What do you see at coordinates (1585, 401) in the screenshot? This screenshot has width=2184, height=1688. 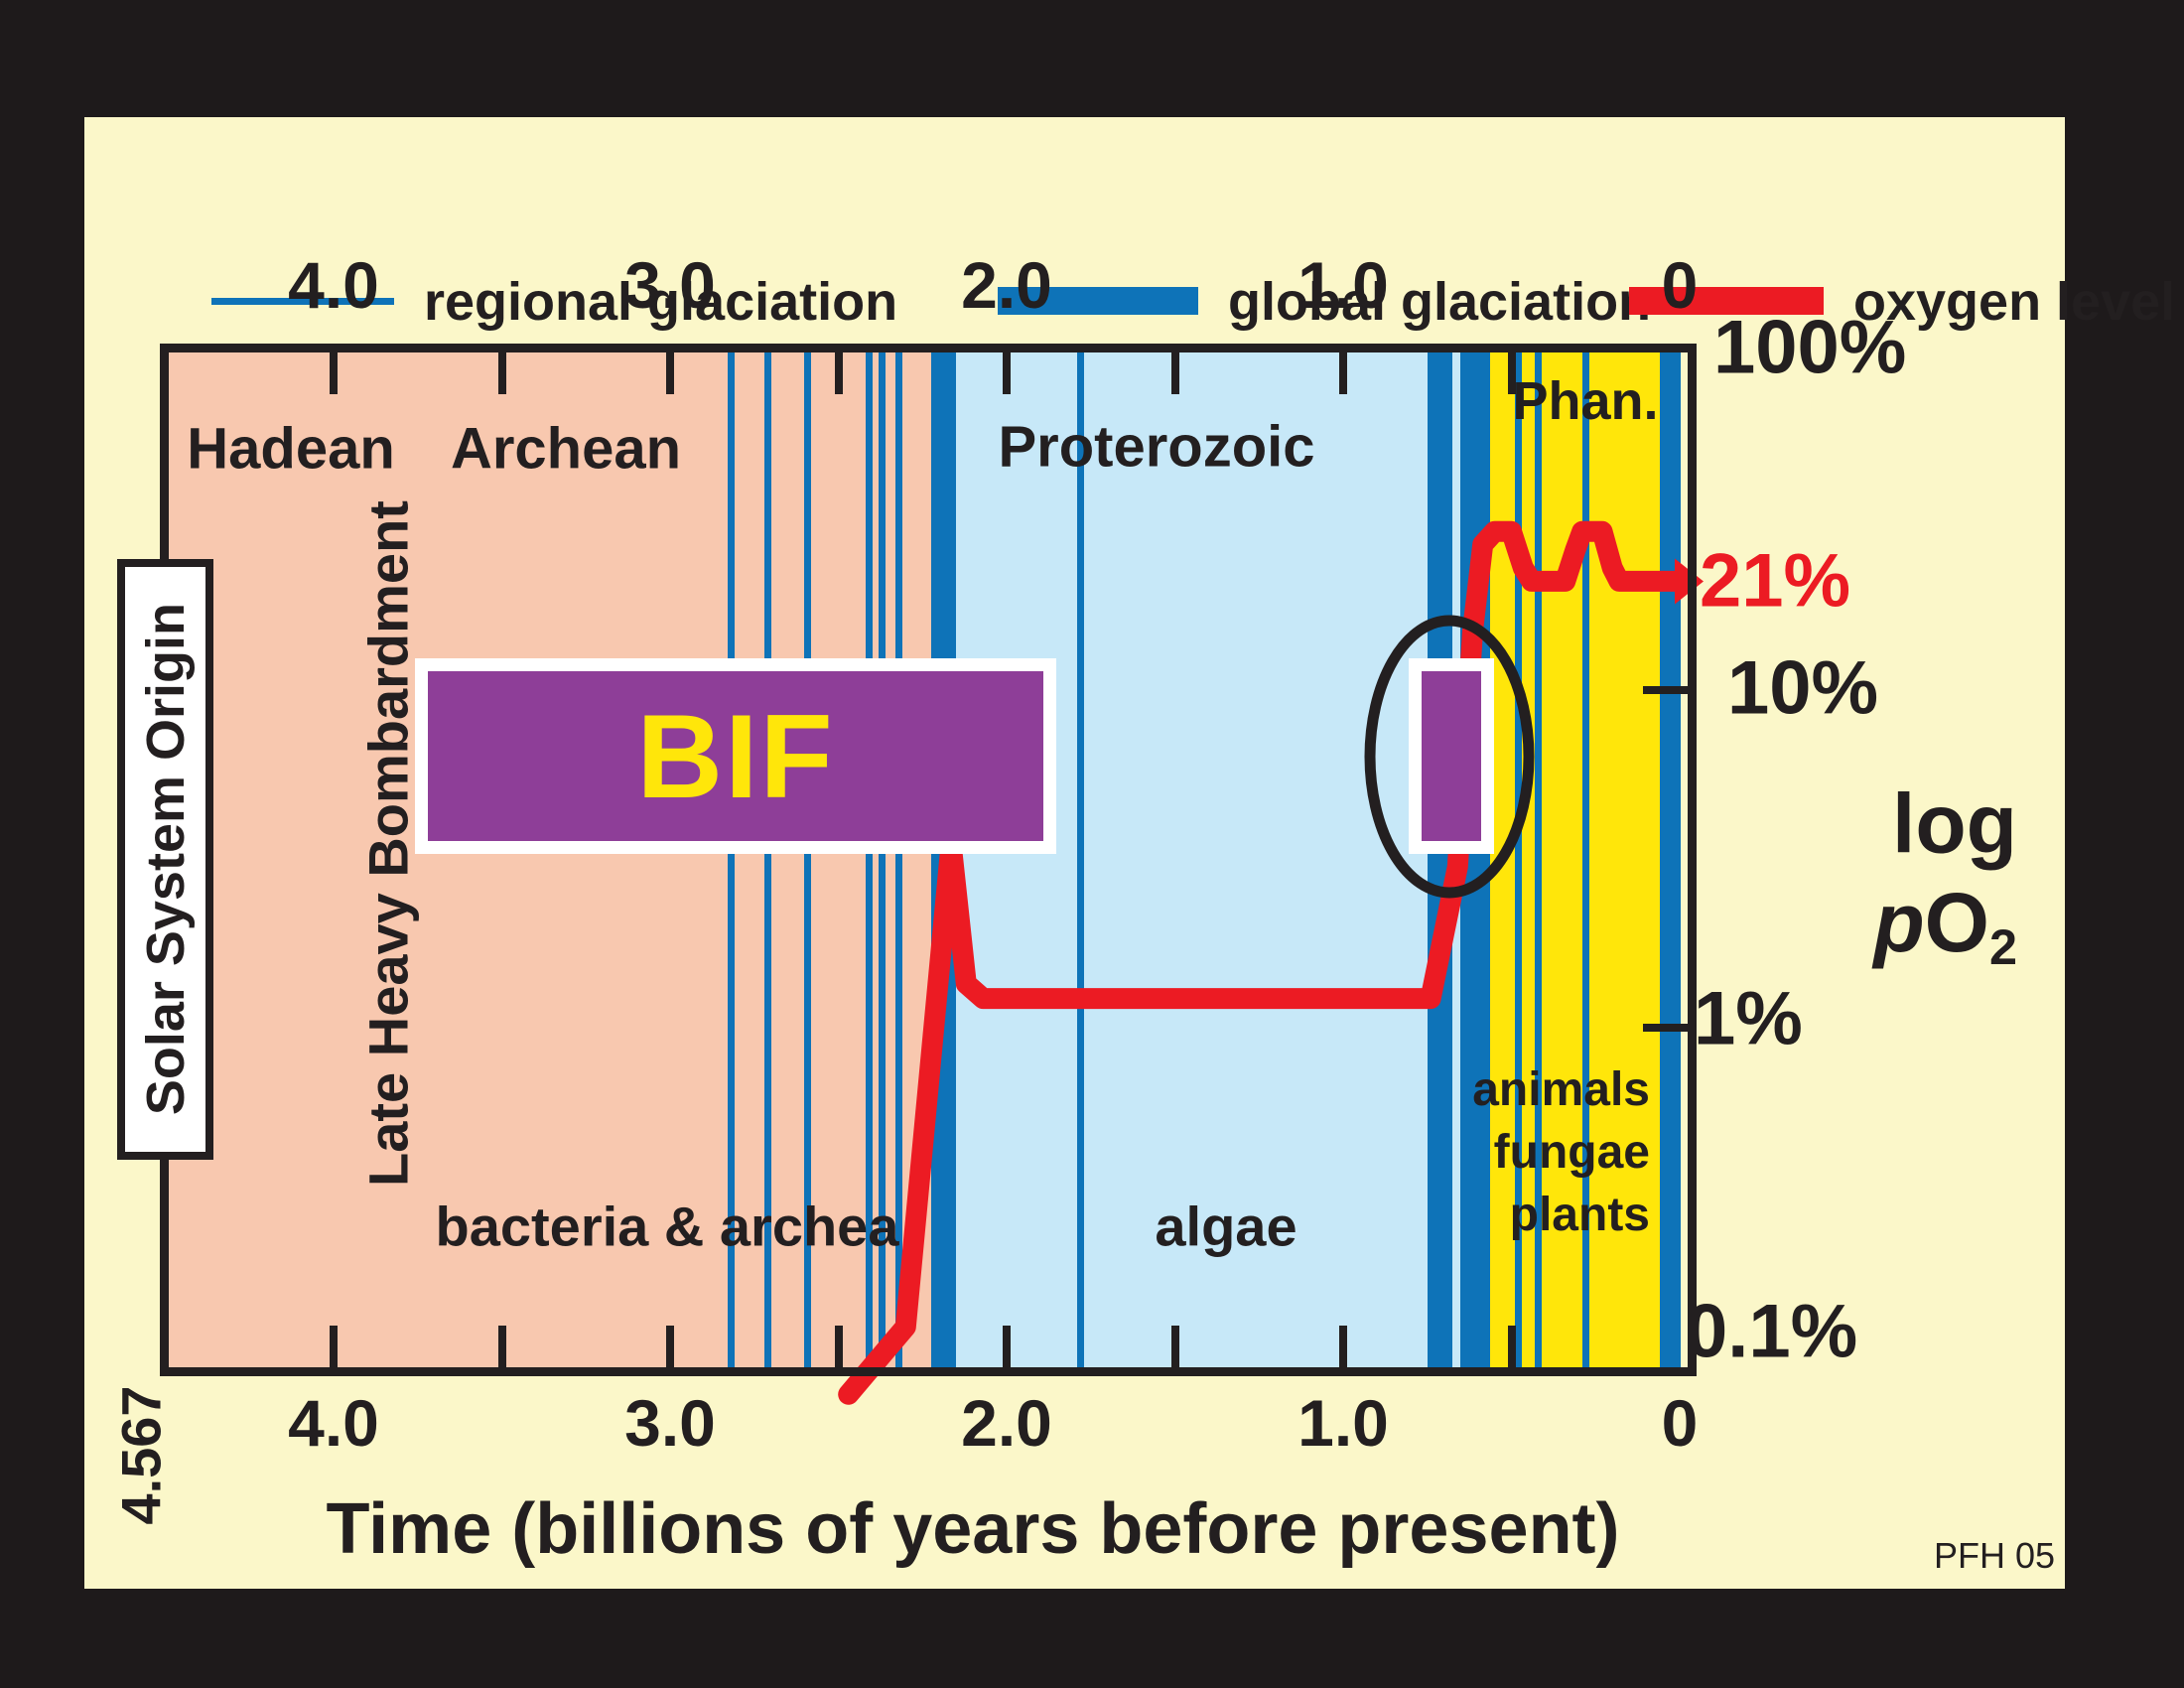 I see `era-label-phanerozoic: Phan.` at bounding box center [1585, 401].